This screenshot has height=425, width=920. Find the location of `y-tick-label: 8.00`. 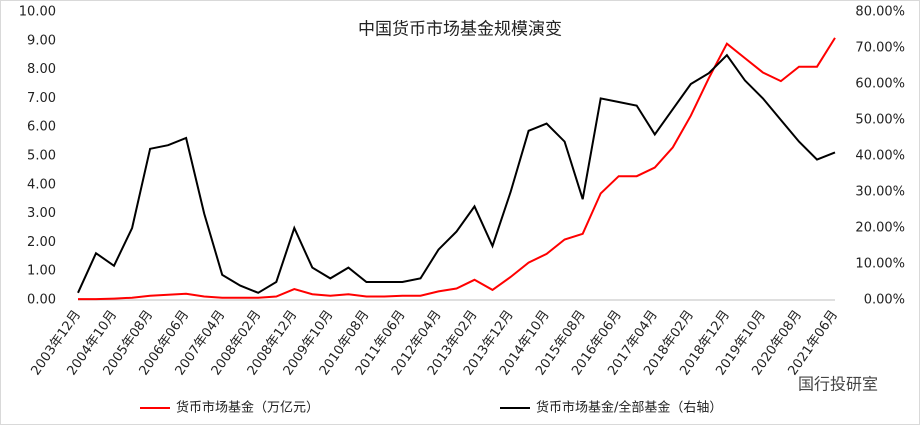

y-tick-label: 8.00 is located at coordinates (41, 69).